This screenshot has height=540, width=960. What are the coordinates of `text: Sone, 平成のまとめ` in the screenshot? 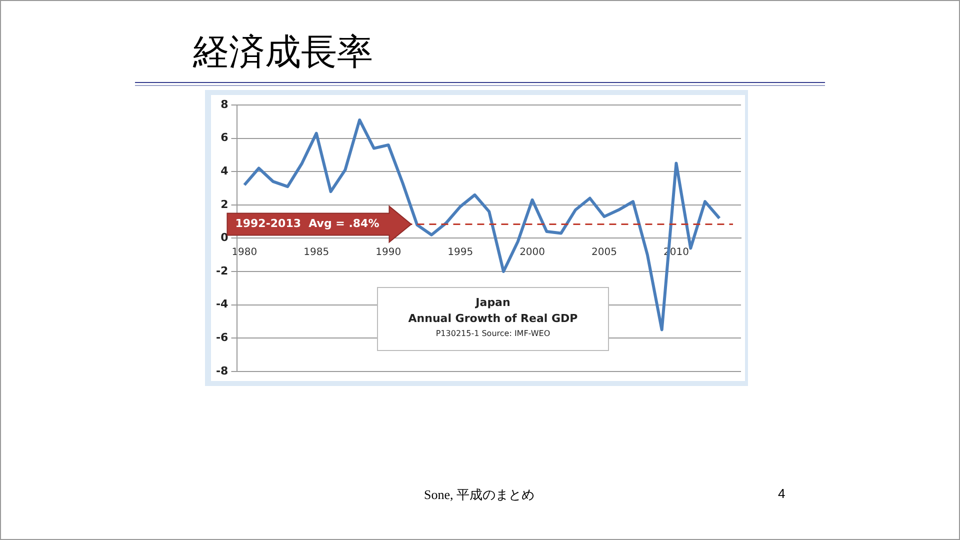 It's located at (479, 495).